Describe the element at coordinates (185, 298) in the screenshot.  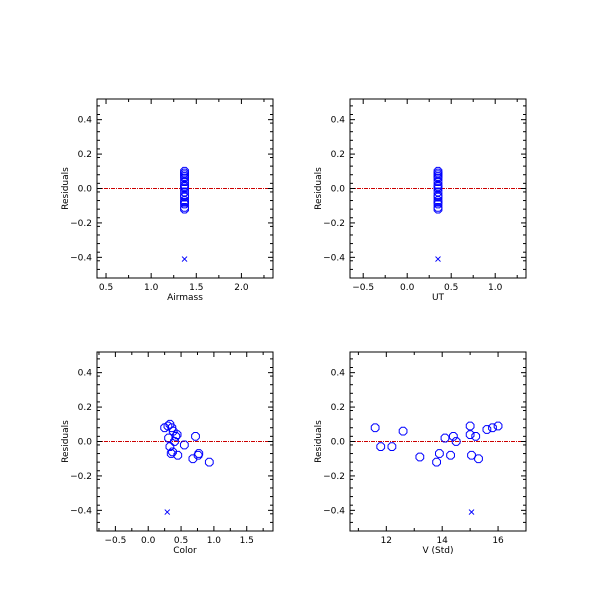
I see `x-axis-label: Airmass` at that location.